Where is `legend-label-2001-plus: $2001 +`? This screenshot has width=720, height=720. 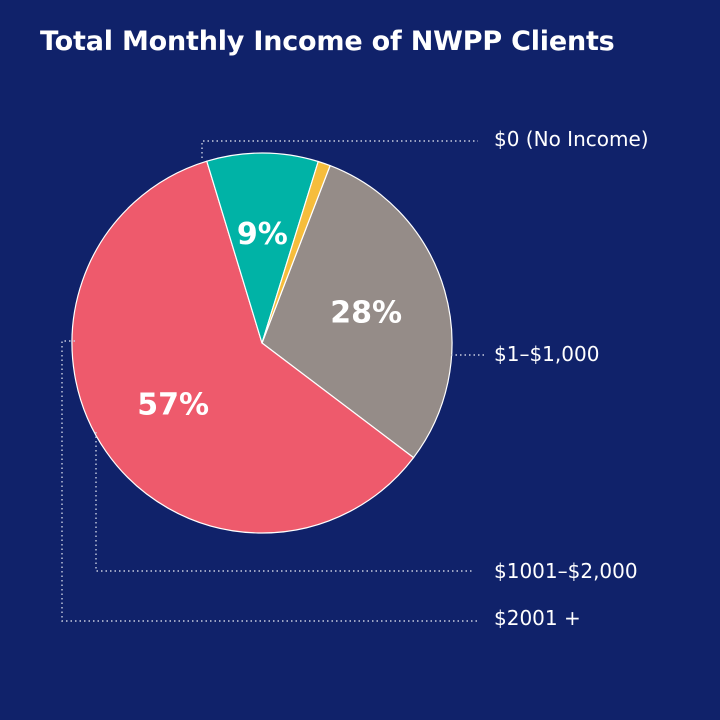 legend-label-2001-plus: $2001 + is located at coordinates (537, 618).